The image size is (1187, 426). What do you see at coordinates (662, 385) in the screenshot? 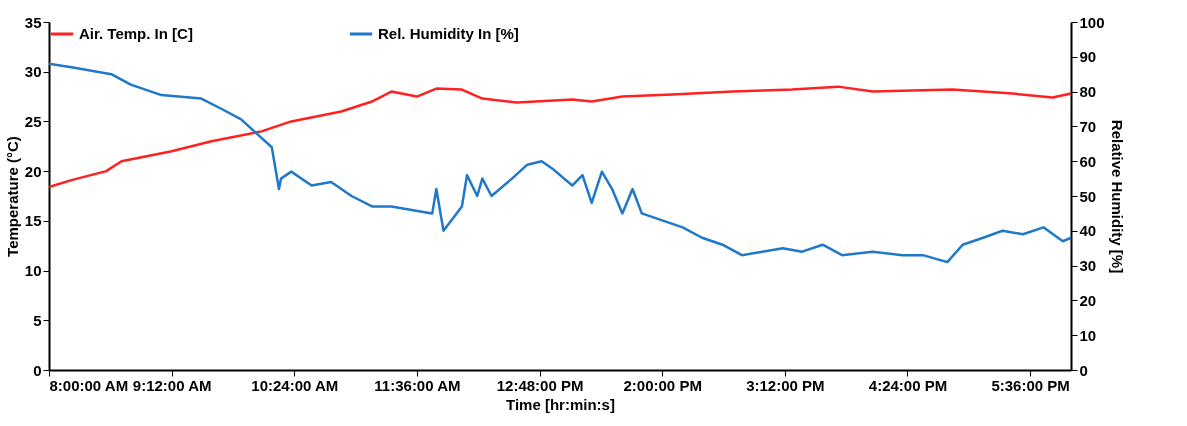
I see `x-tick-label: 2:00:00 PM` at bounding box center [662, 385].